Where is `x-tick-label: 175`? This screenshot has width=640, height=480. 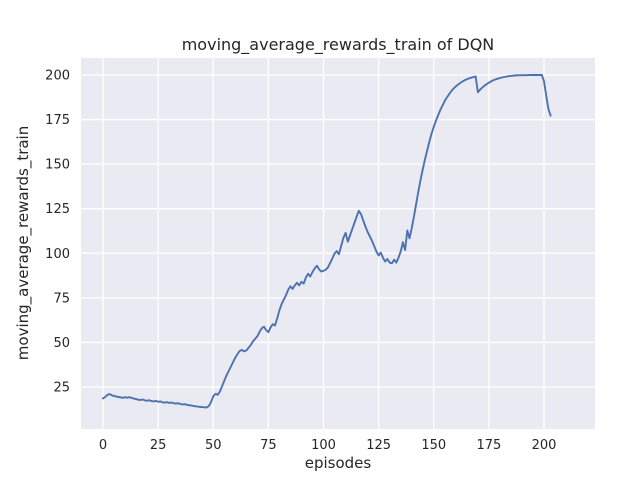
x-tick-label: 175 is located at coordinates (488, 445).